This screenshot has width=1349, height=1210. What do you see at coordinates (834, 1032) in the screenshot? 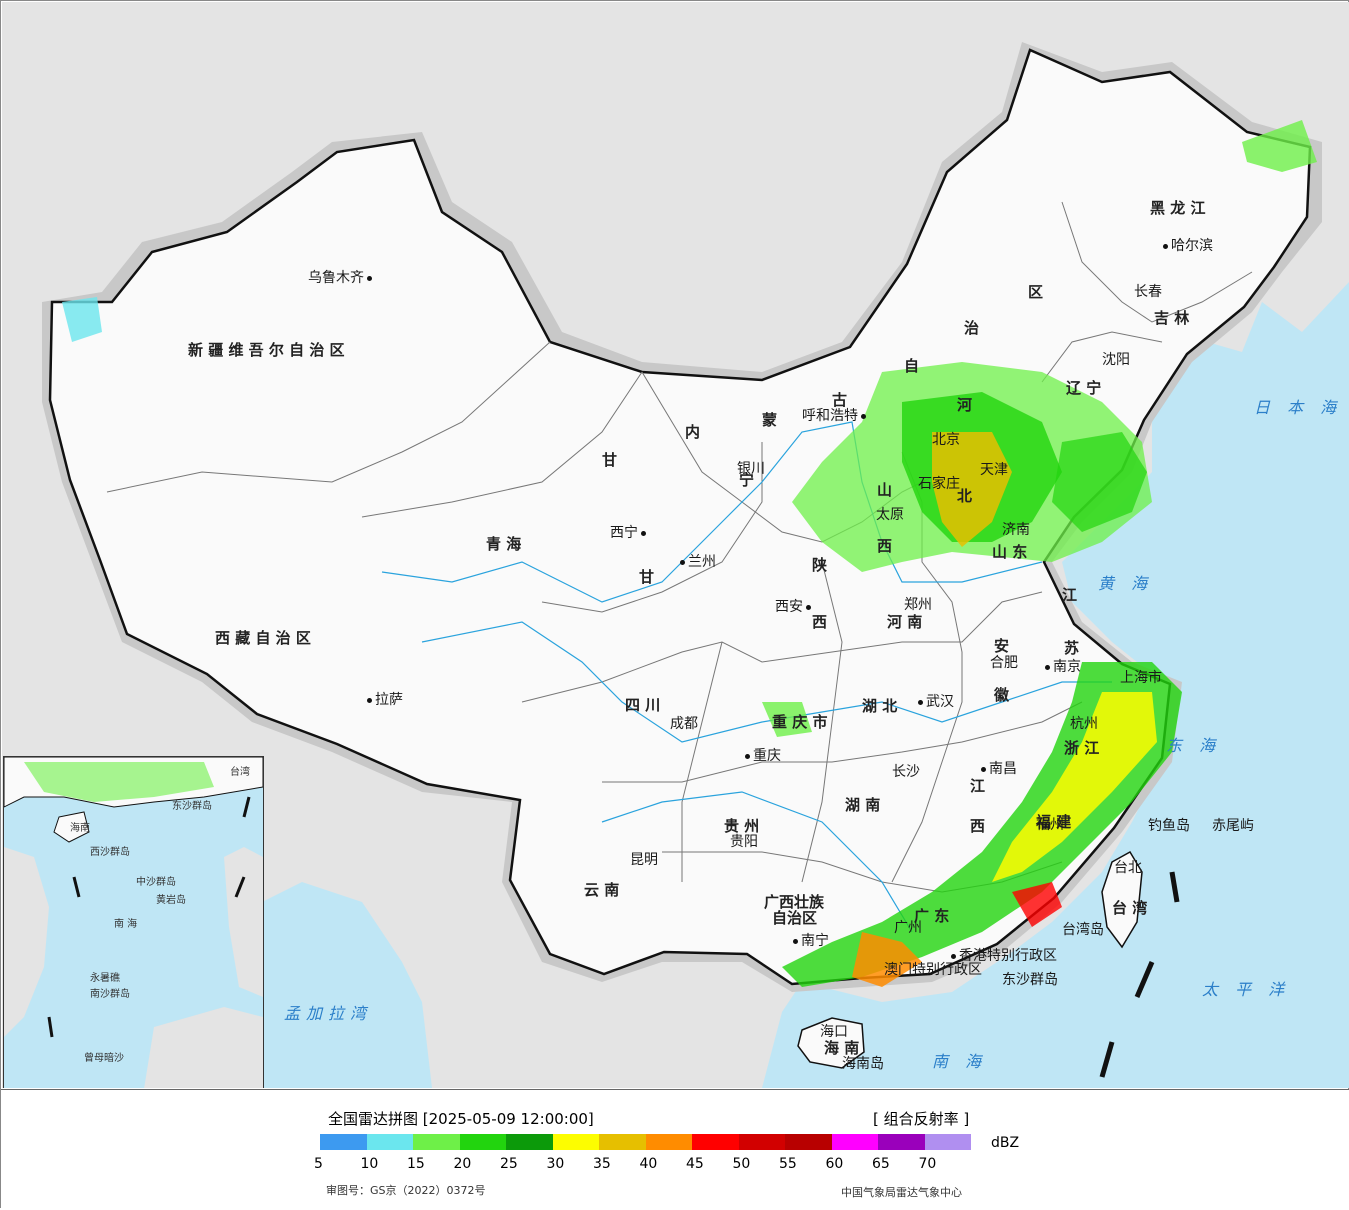
I see `city-label: 海口` at bounding box center [834, 1032].